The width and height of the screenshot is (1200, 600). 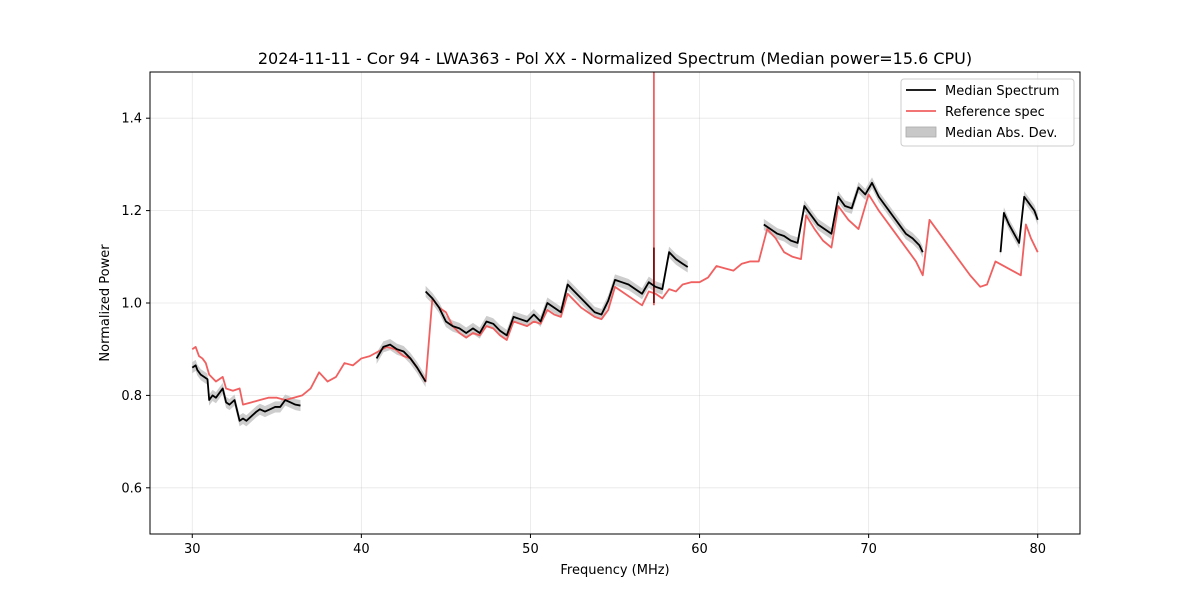 What do you see at coordinates (699, 549) in the screenshot?
I see `x-tick-label: 60` at bounding box center [699, 549].